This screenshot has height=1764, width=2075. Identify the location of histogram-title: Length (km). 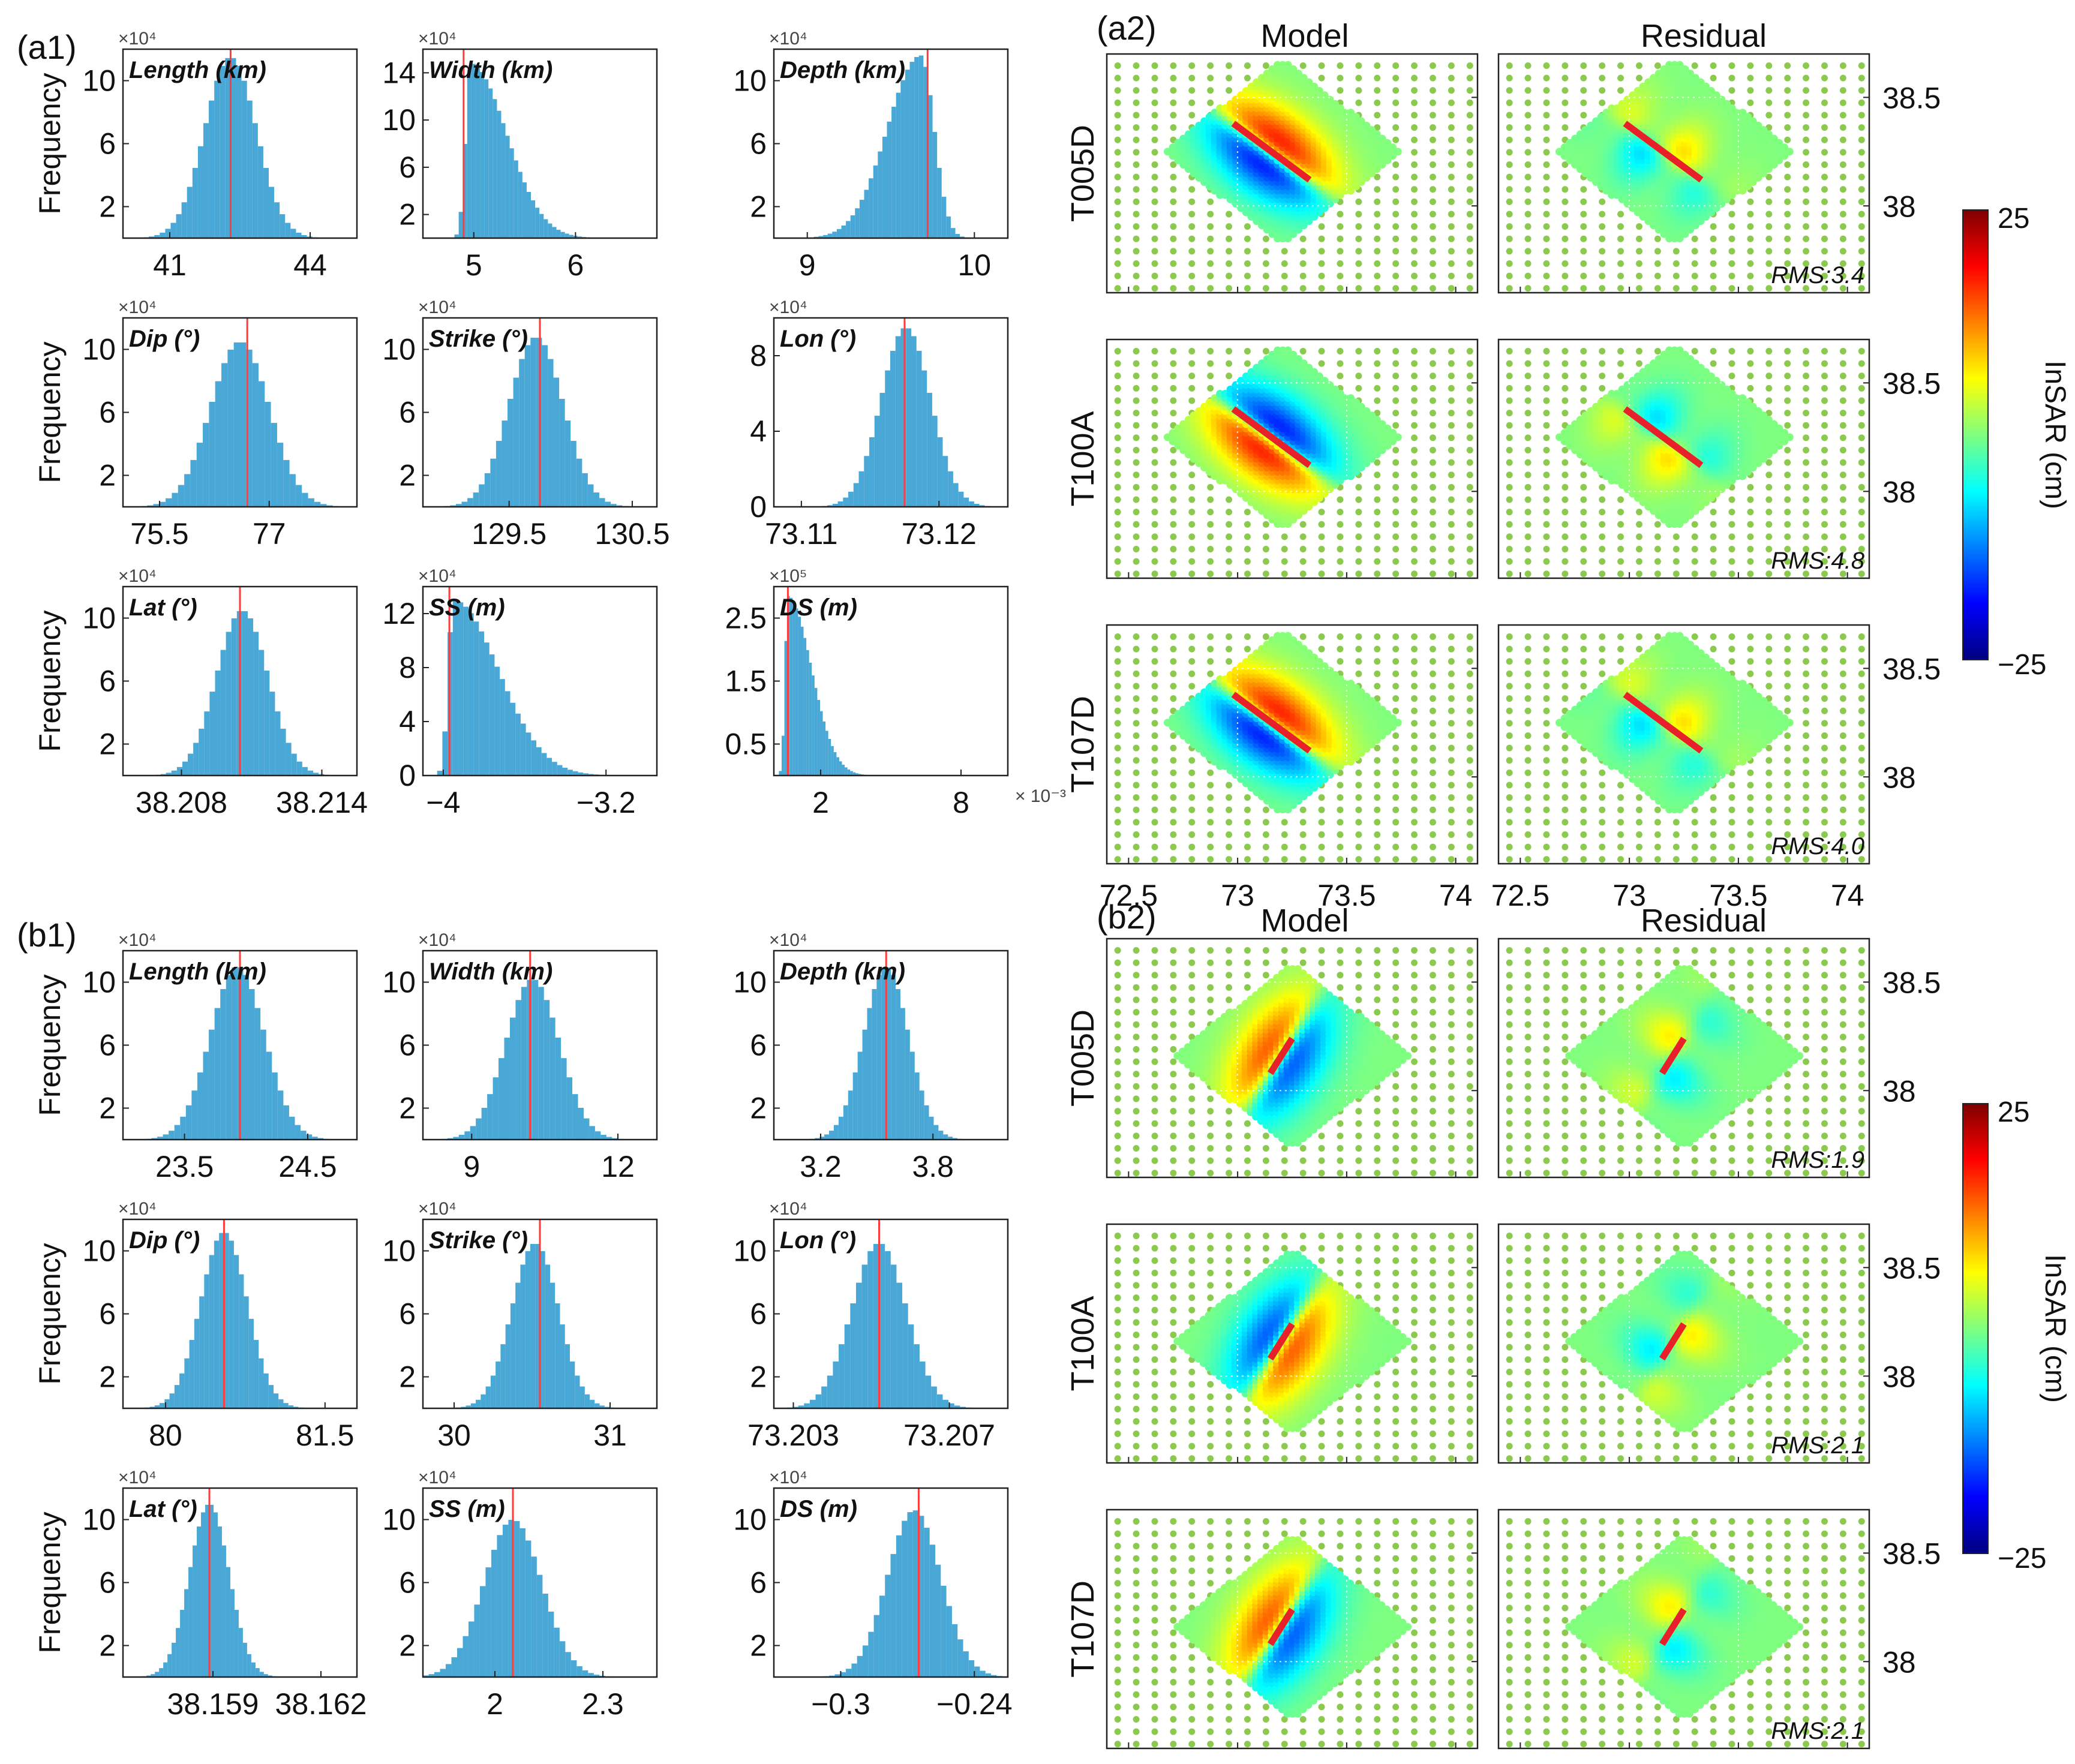
(197, 70).